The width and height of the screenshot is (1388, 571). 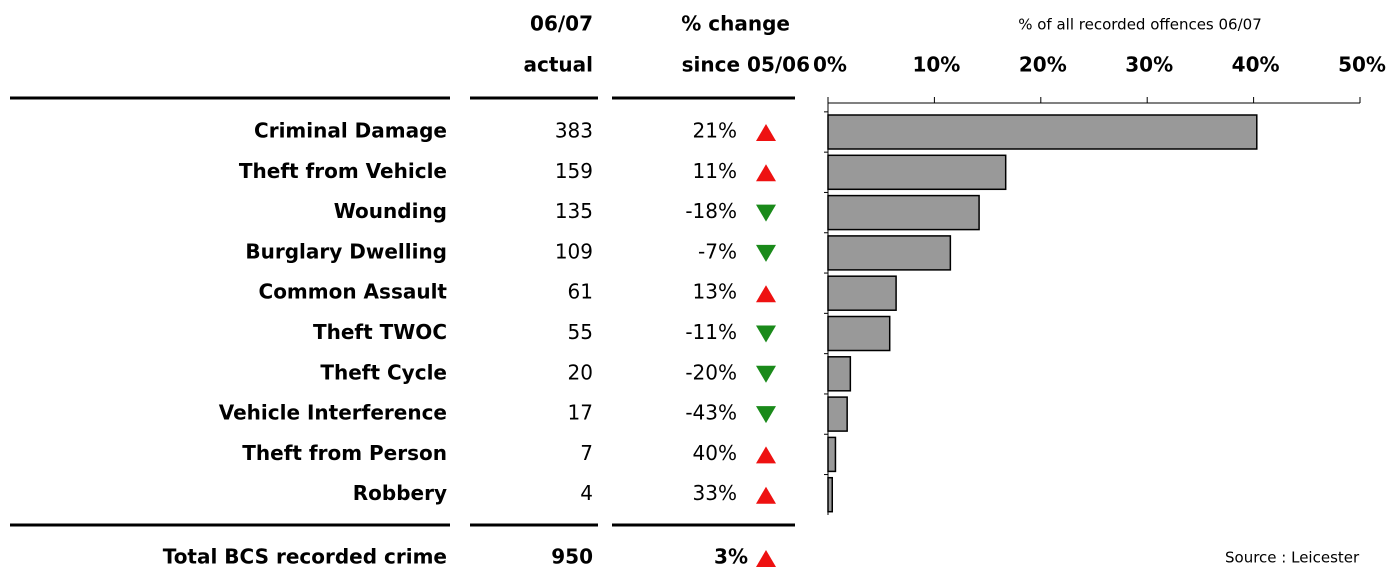 What do you see at coordinates (715, 292) in the screenshot?
I see `change: 13%` at bounding box center [715, 292].